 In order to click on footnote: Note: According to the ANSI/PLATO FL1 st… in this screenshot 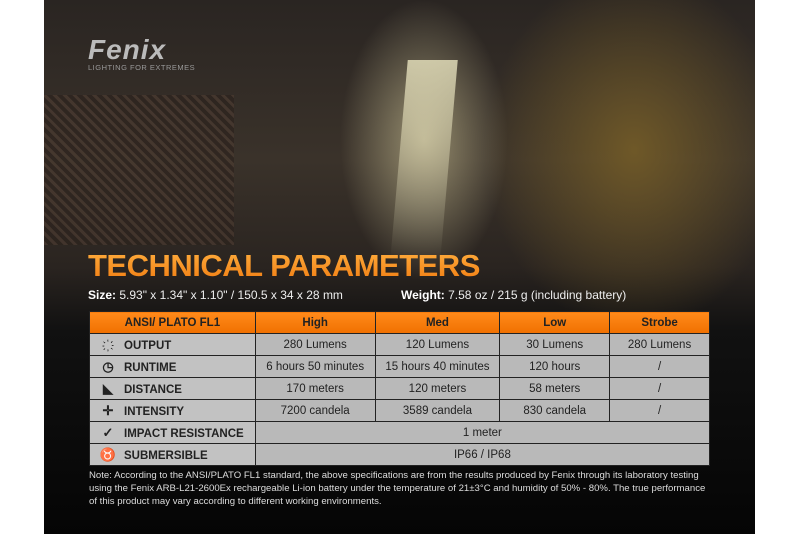, I will do `click(397, 488)`.